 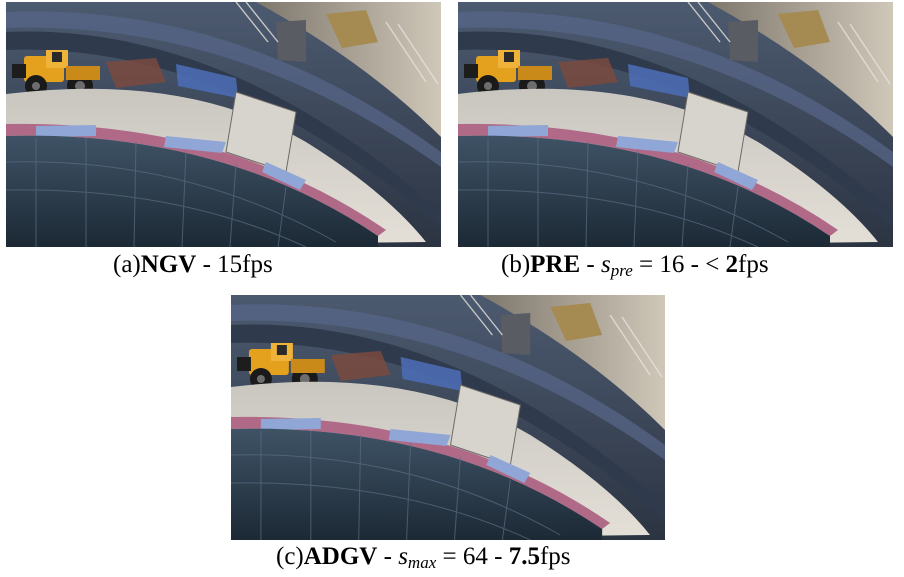 I want to click on caption-b-sep2: -, so click(x=695, y=264).